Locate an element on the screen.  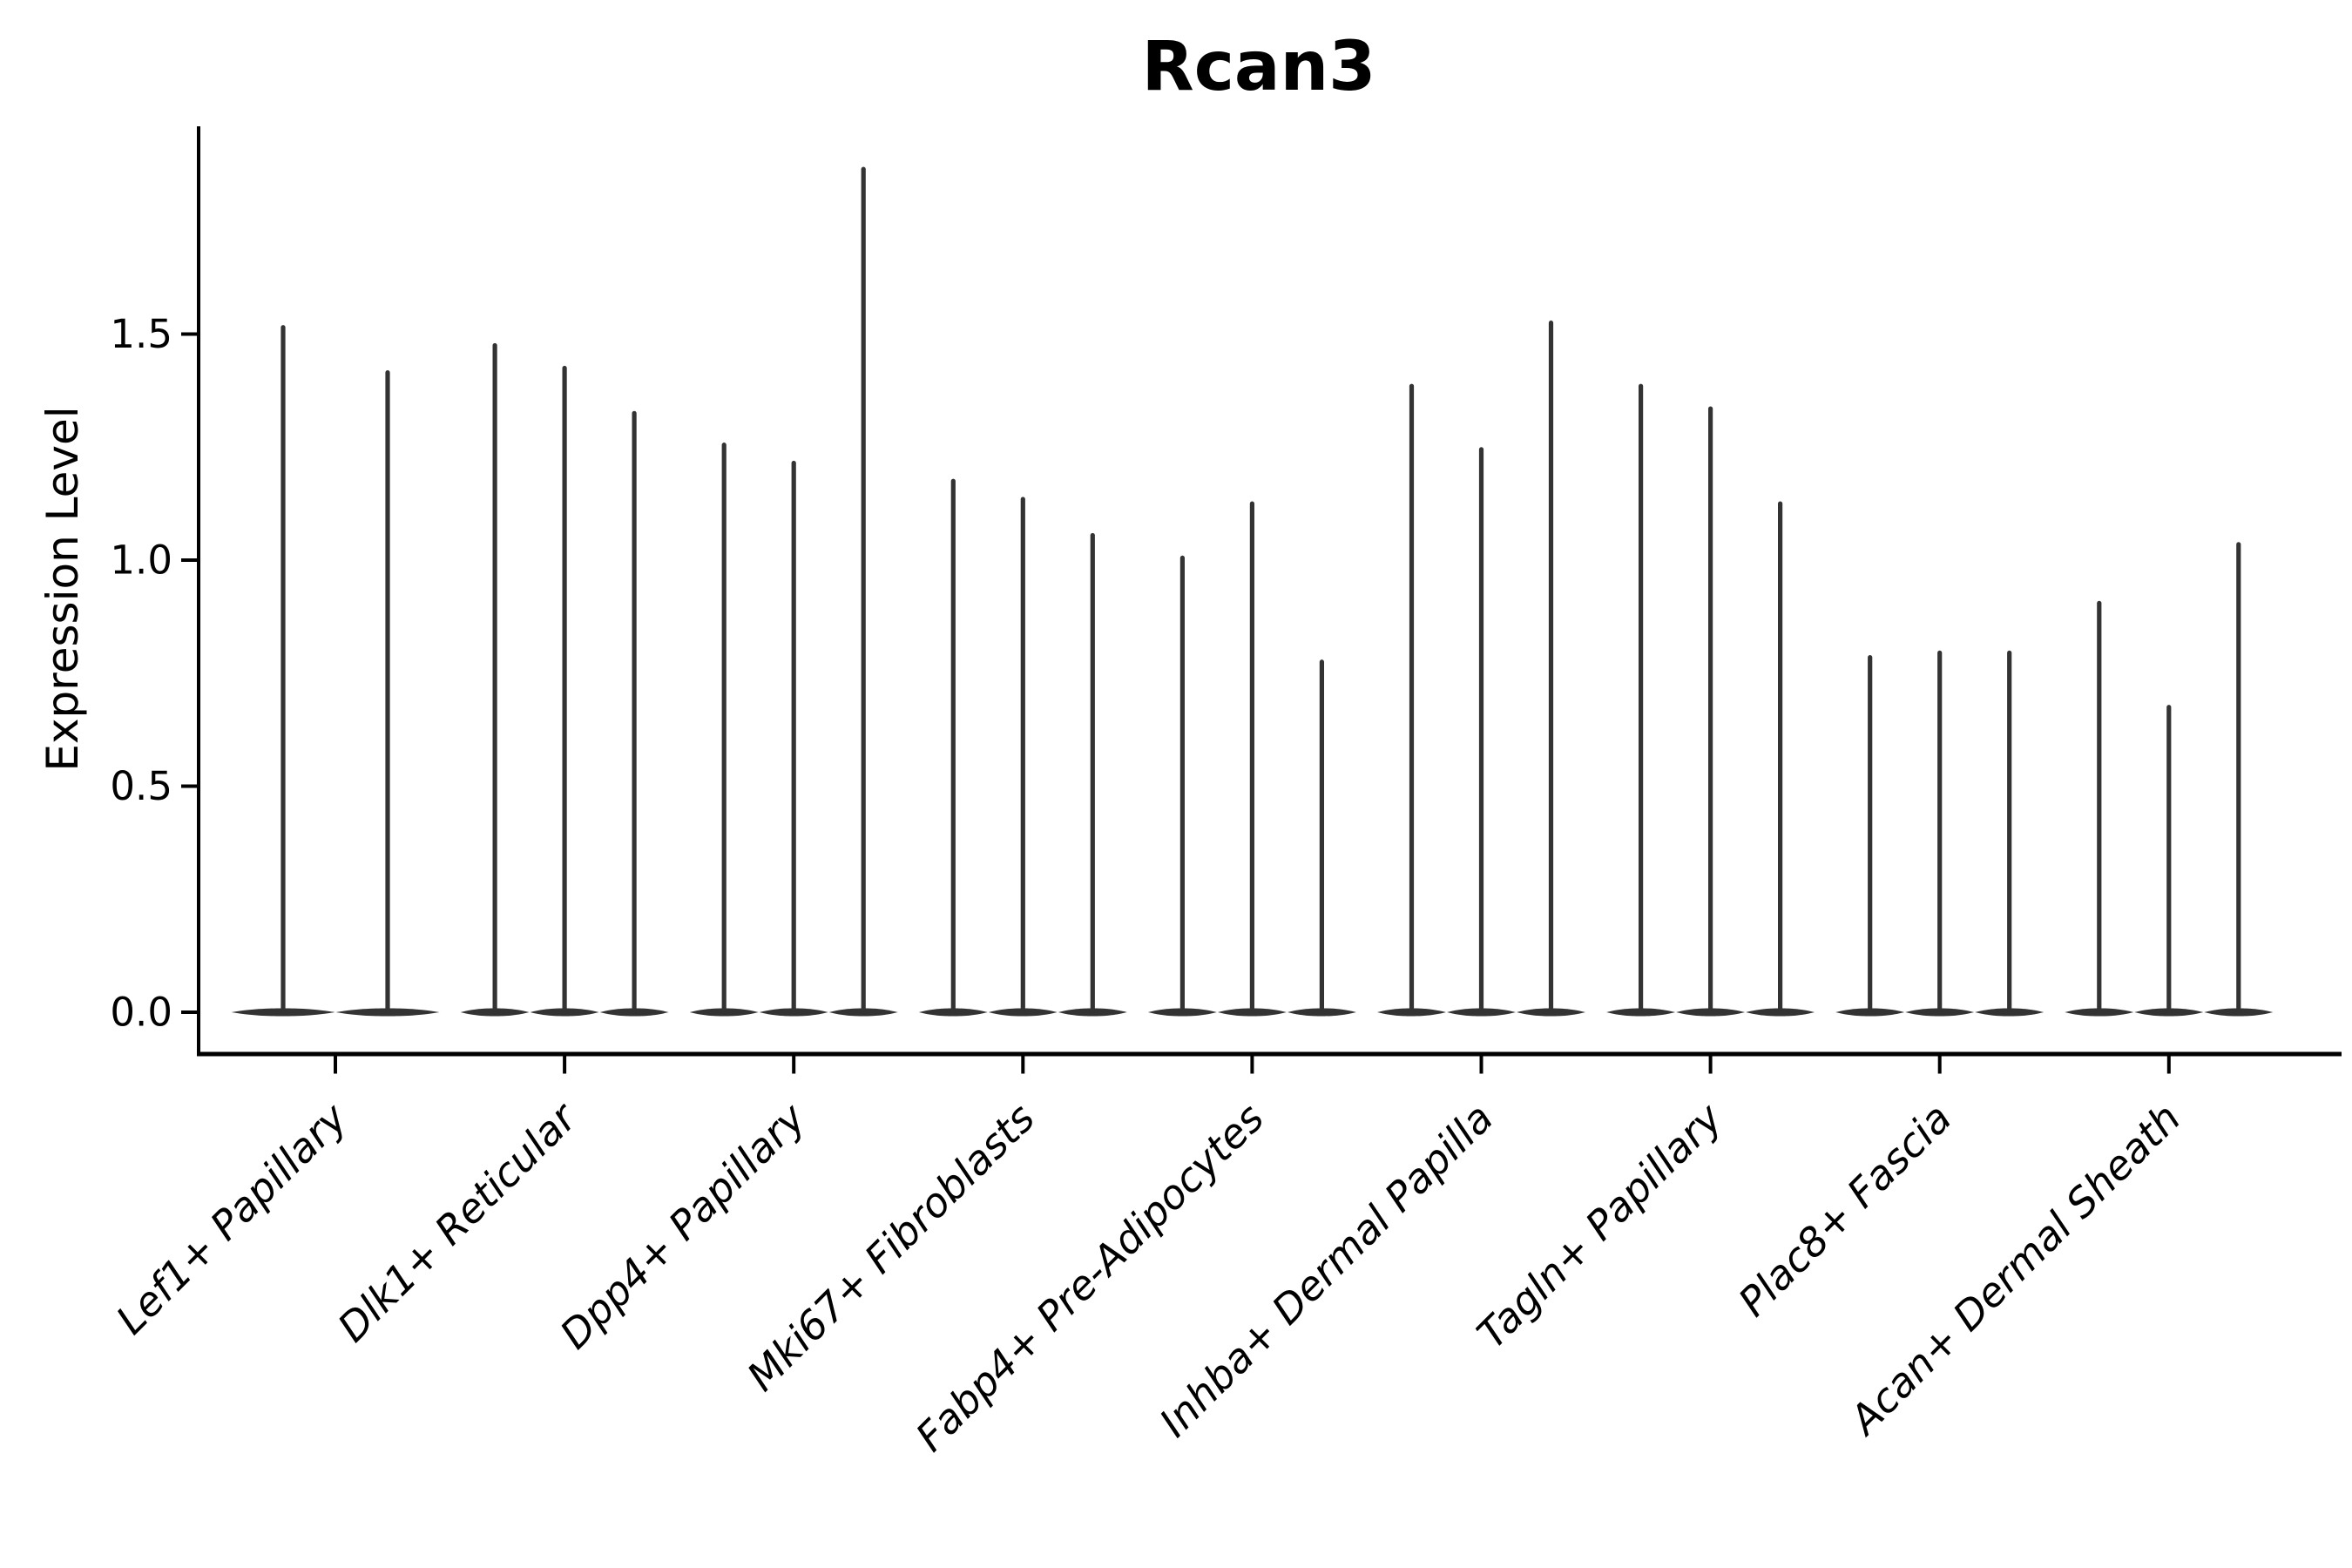
x-tick-label: Plac8+ Fascia is located at coordinates (1845, 1209).